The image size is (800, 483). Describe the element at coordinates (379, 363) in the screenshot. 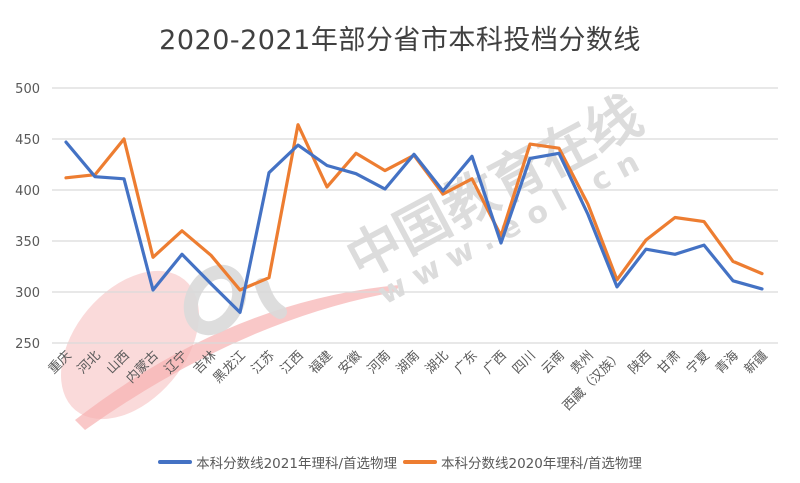

I see `svg-text: 河南` at that location.